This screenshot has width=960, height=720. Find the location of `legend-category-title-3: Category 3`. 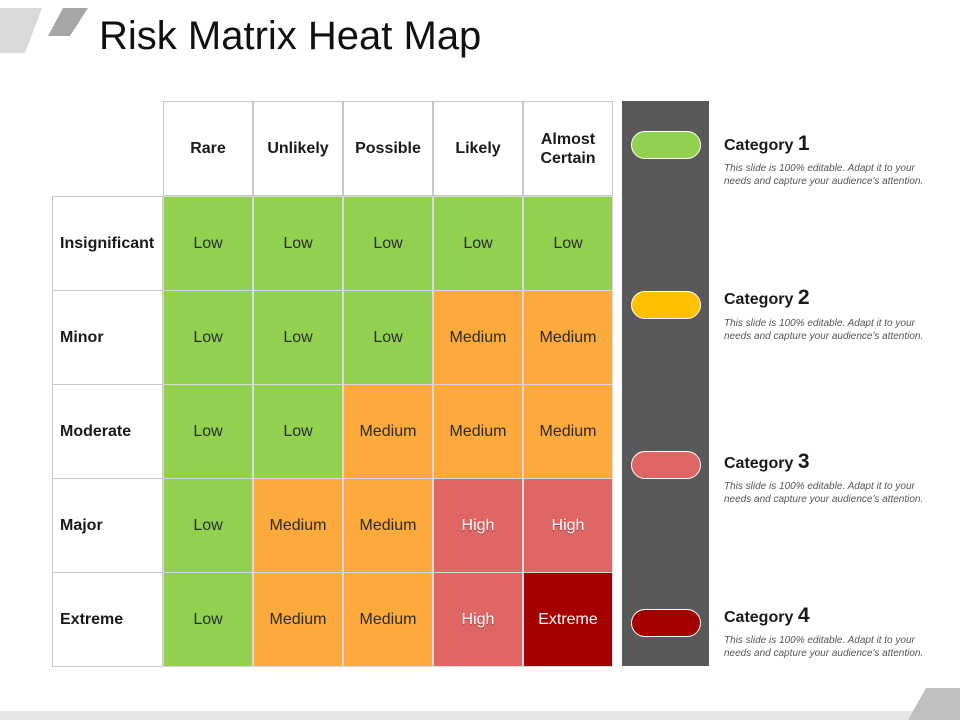

legend-category-title-3: Category 3 is located at coordinates (767, 462).